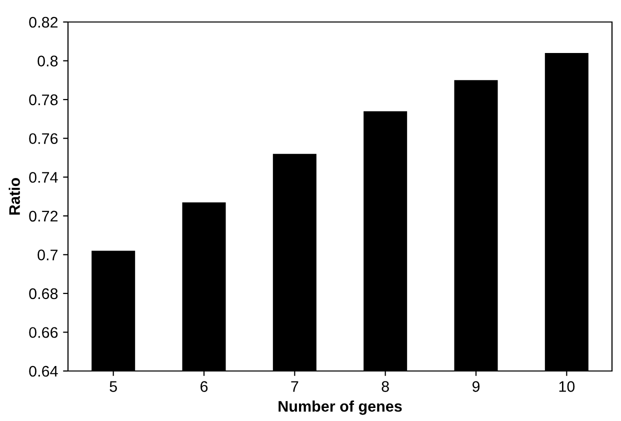  What do you see at coordinates (294, 386) in the screenshot?
I see `x-tick-label: 7` at bounding box center [294, 386].